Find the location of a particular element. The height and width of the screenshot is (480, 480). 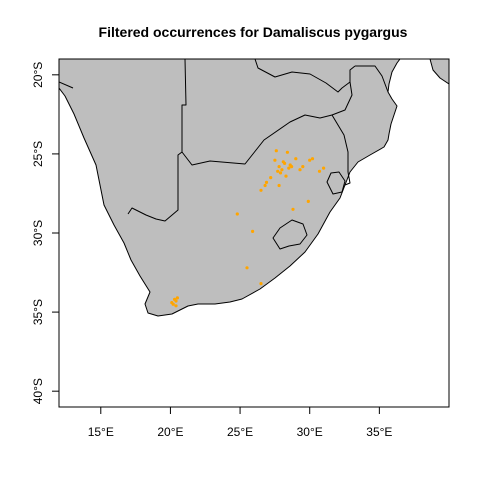

land-eswatini is located at coordinates (336, 183).